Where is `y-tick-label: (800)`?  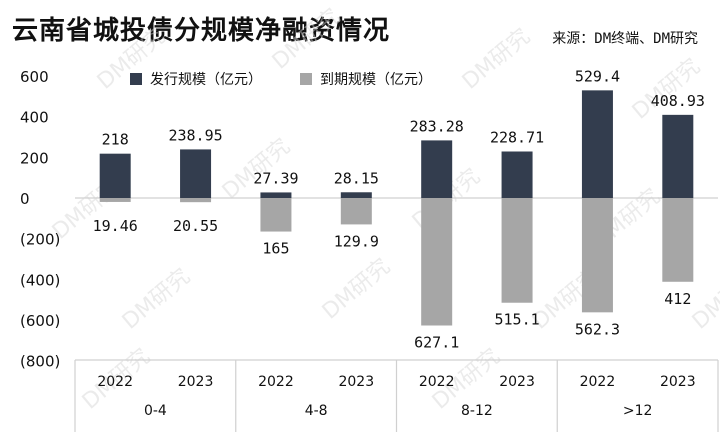 y-tick-label: (800) is located at coordinates (40, 362).